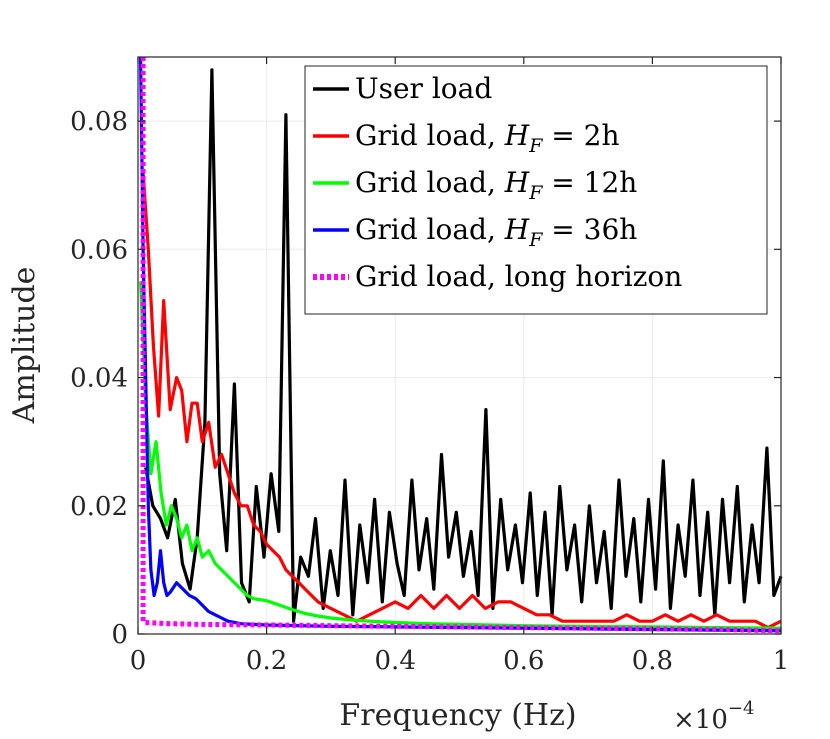  I want to click on legend-entry-4: Grid load, HF = 36h, so click(496, 232).